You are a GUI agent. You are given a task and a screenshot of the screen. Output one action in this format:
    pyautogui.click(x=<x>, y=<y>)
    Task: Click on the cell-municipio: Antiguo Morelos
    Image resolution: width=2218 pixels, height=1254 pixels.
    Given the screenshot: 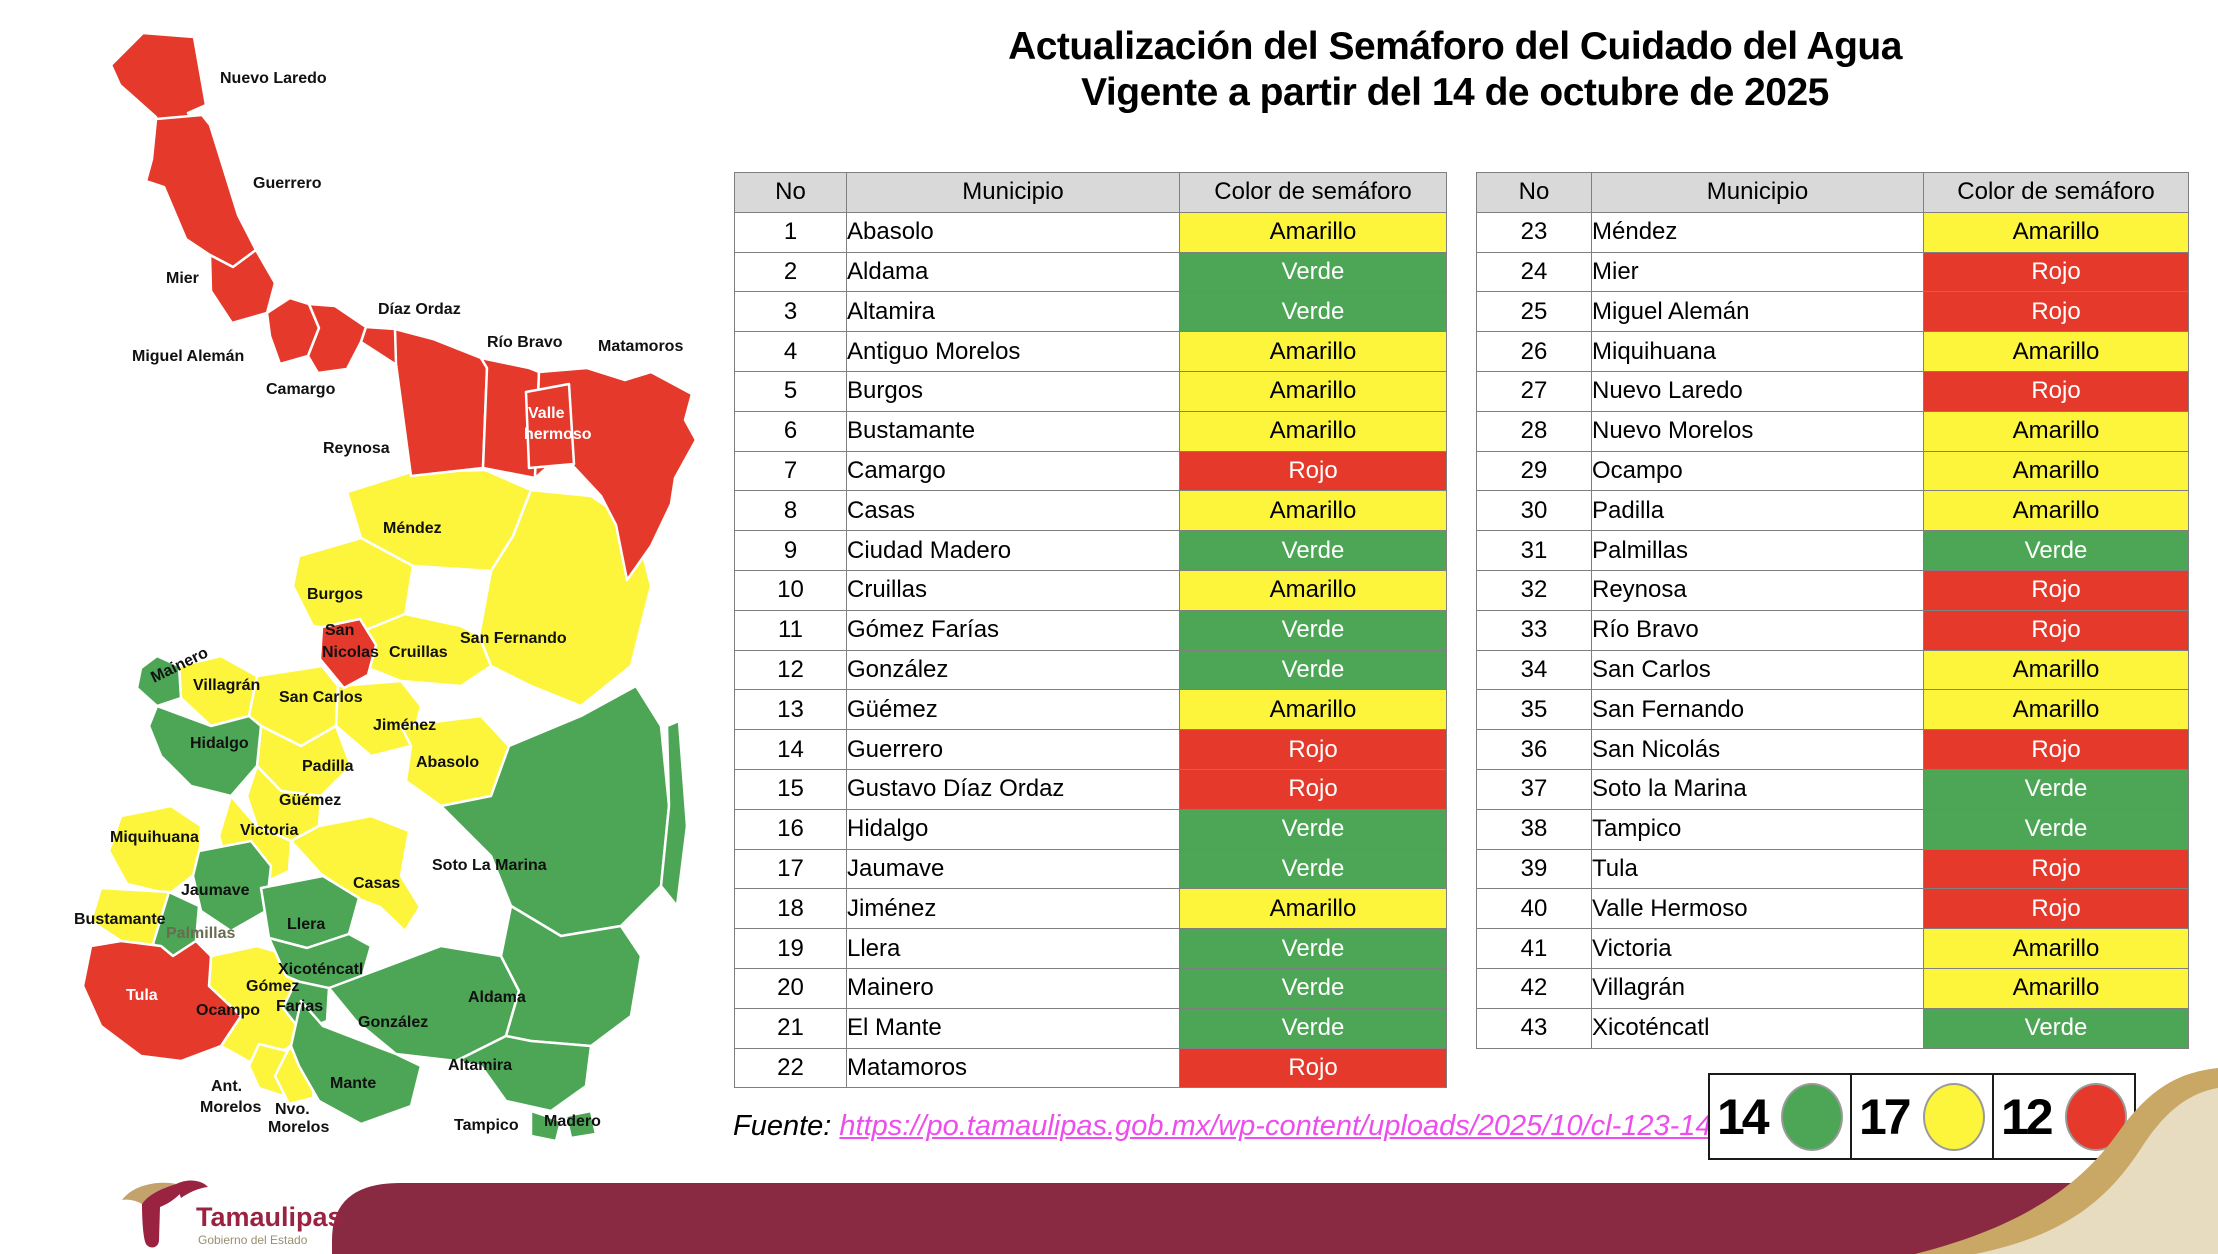 What is the action you would take?
    pyautogui.click(x=1013, y=351)
    